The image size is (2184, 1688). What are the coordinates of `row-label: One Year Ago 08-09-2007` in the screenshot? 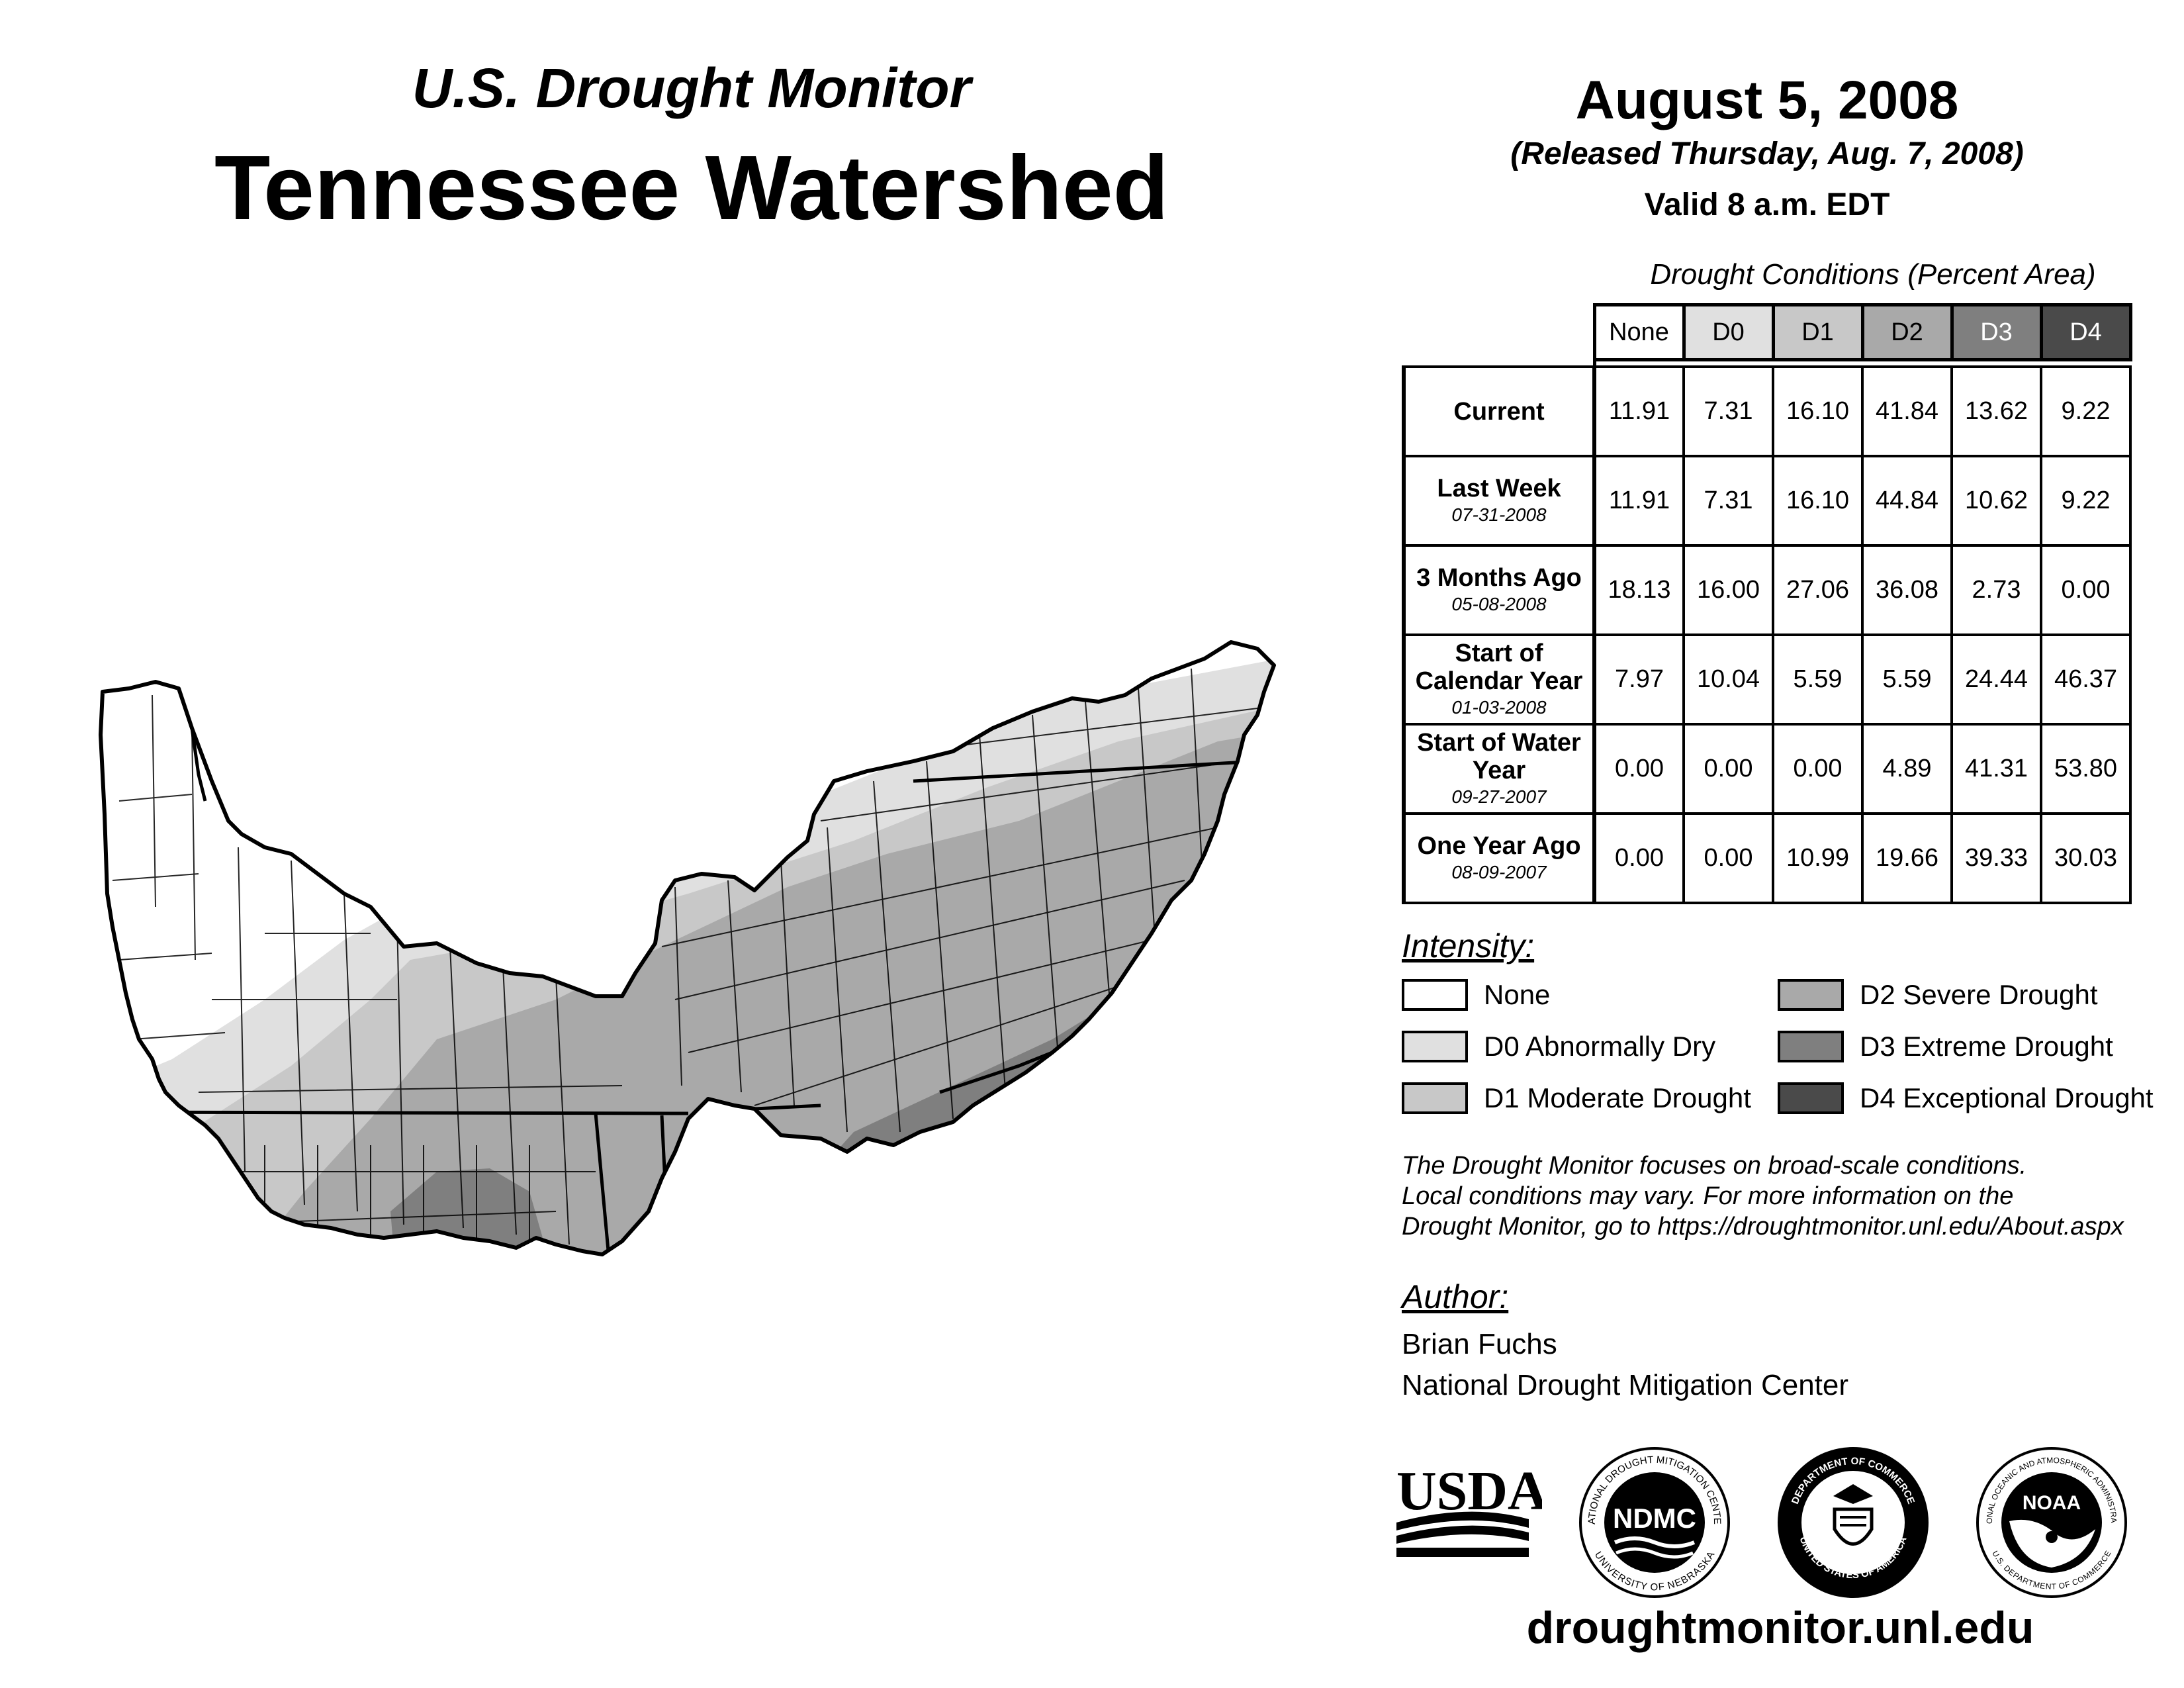 It's located at (1499, 858).